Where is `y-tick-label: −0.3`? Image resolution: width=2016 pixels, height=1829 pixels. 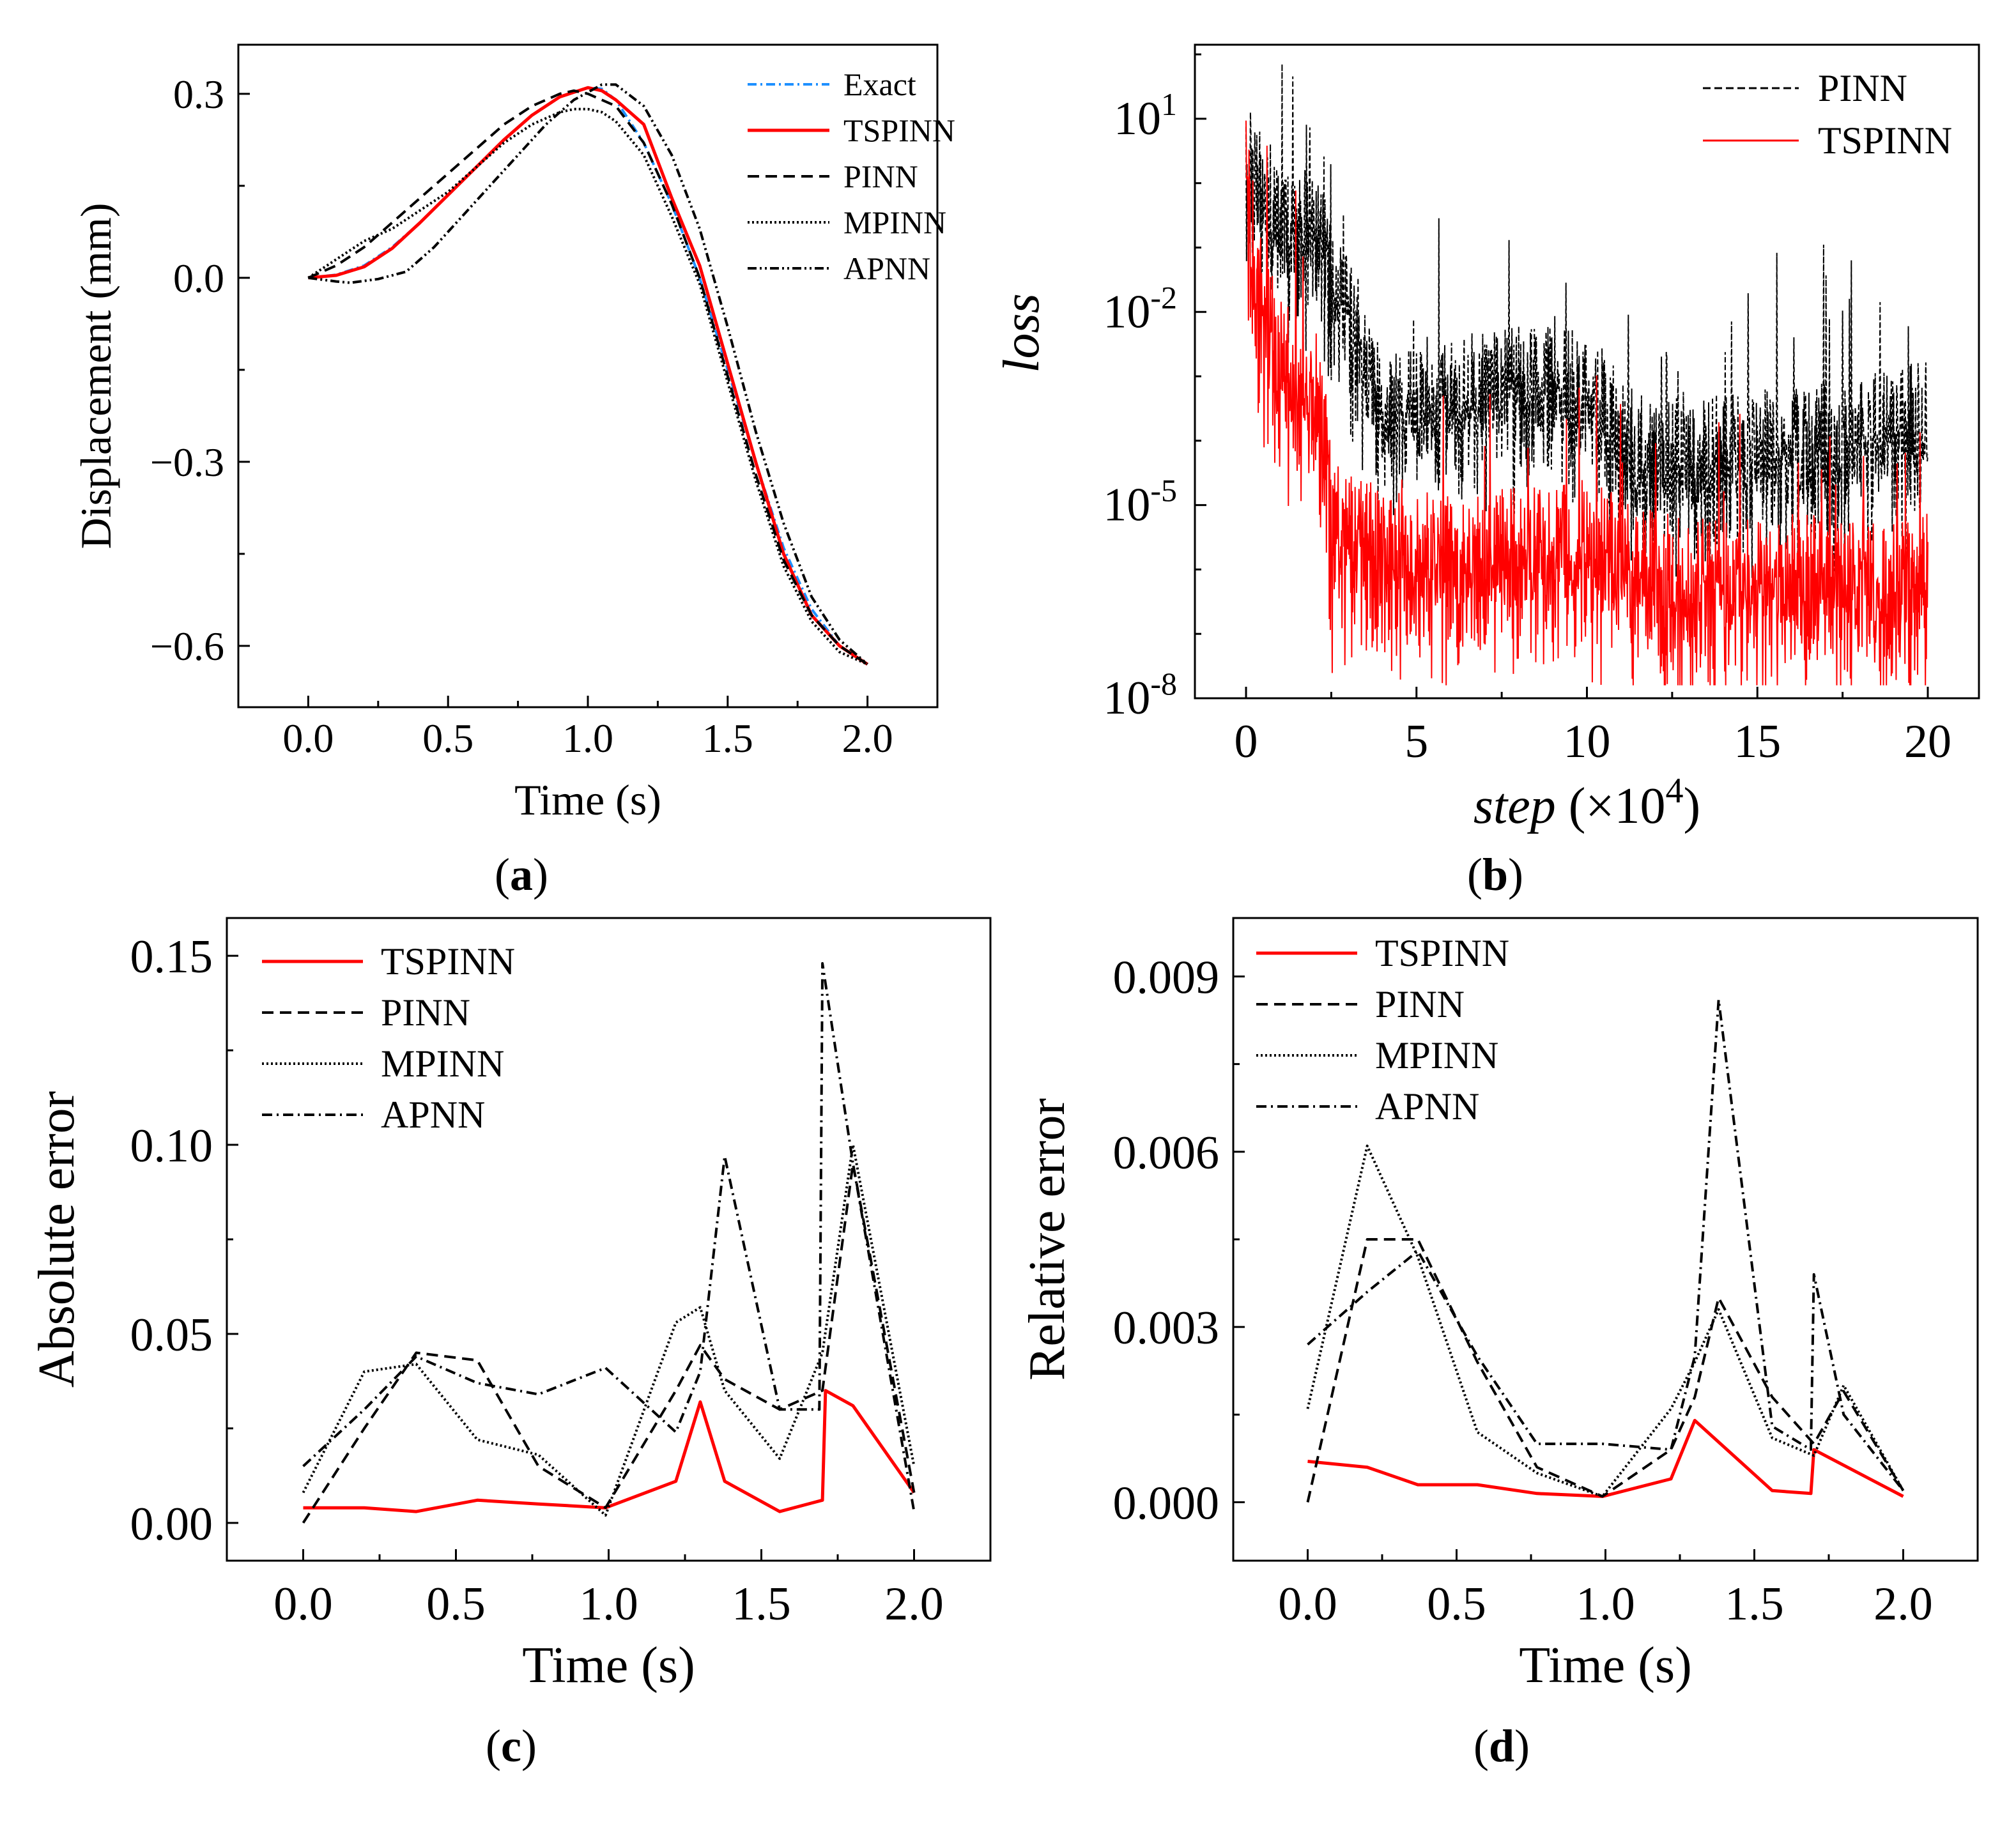
y-tick-label: −0.3 is located at coordinates (187, 462).